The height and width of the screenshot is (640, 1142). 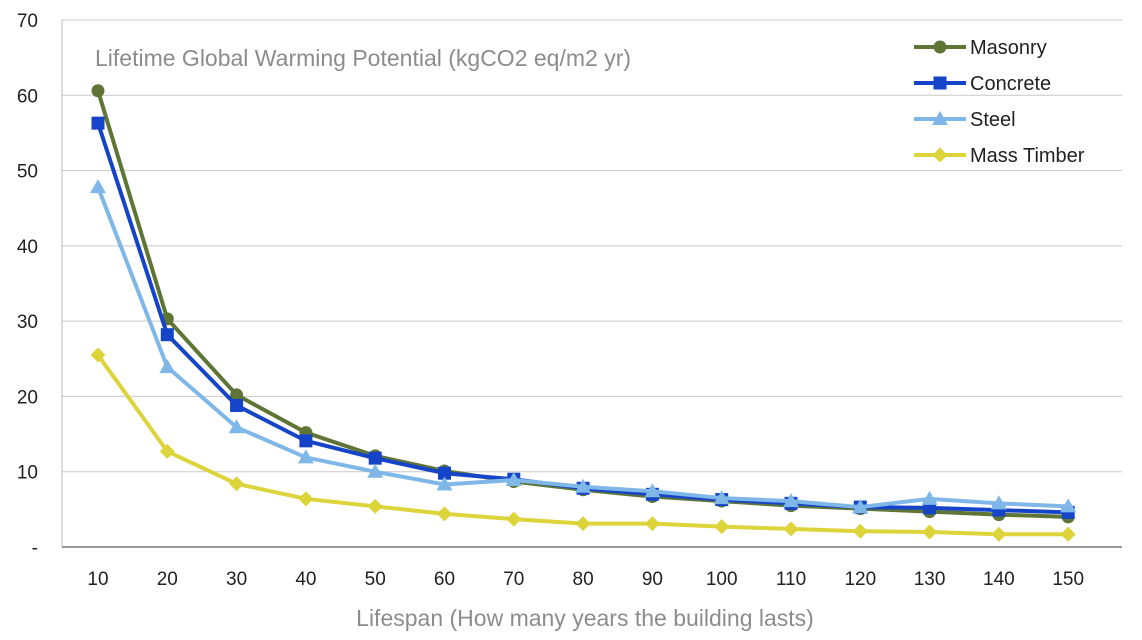 I want to click on legend-label-masonry: Masonry, so click(x=1008, y=48).